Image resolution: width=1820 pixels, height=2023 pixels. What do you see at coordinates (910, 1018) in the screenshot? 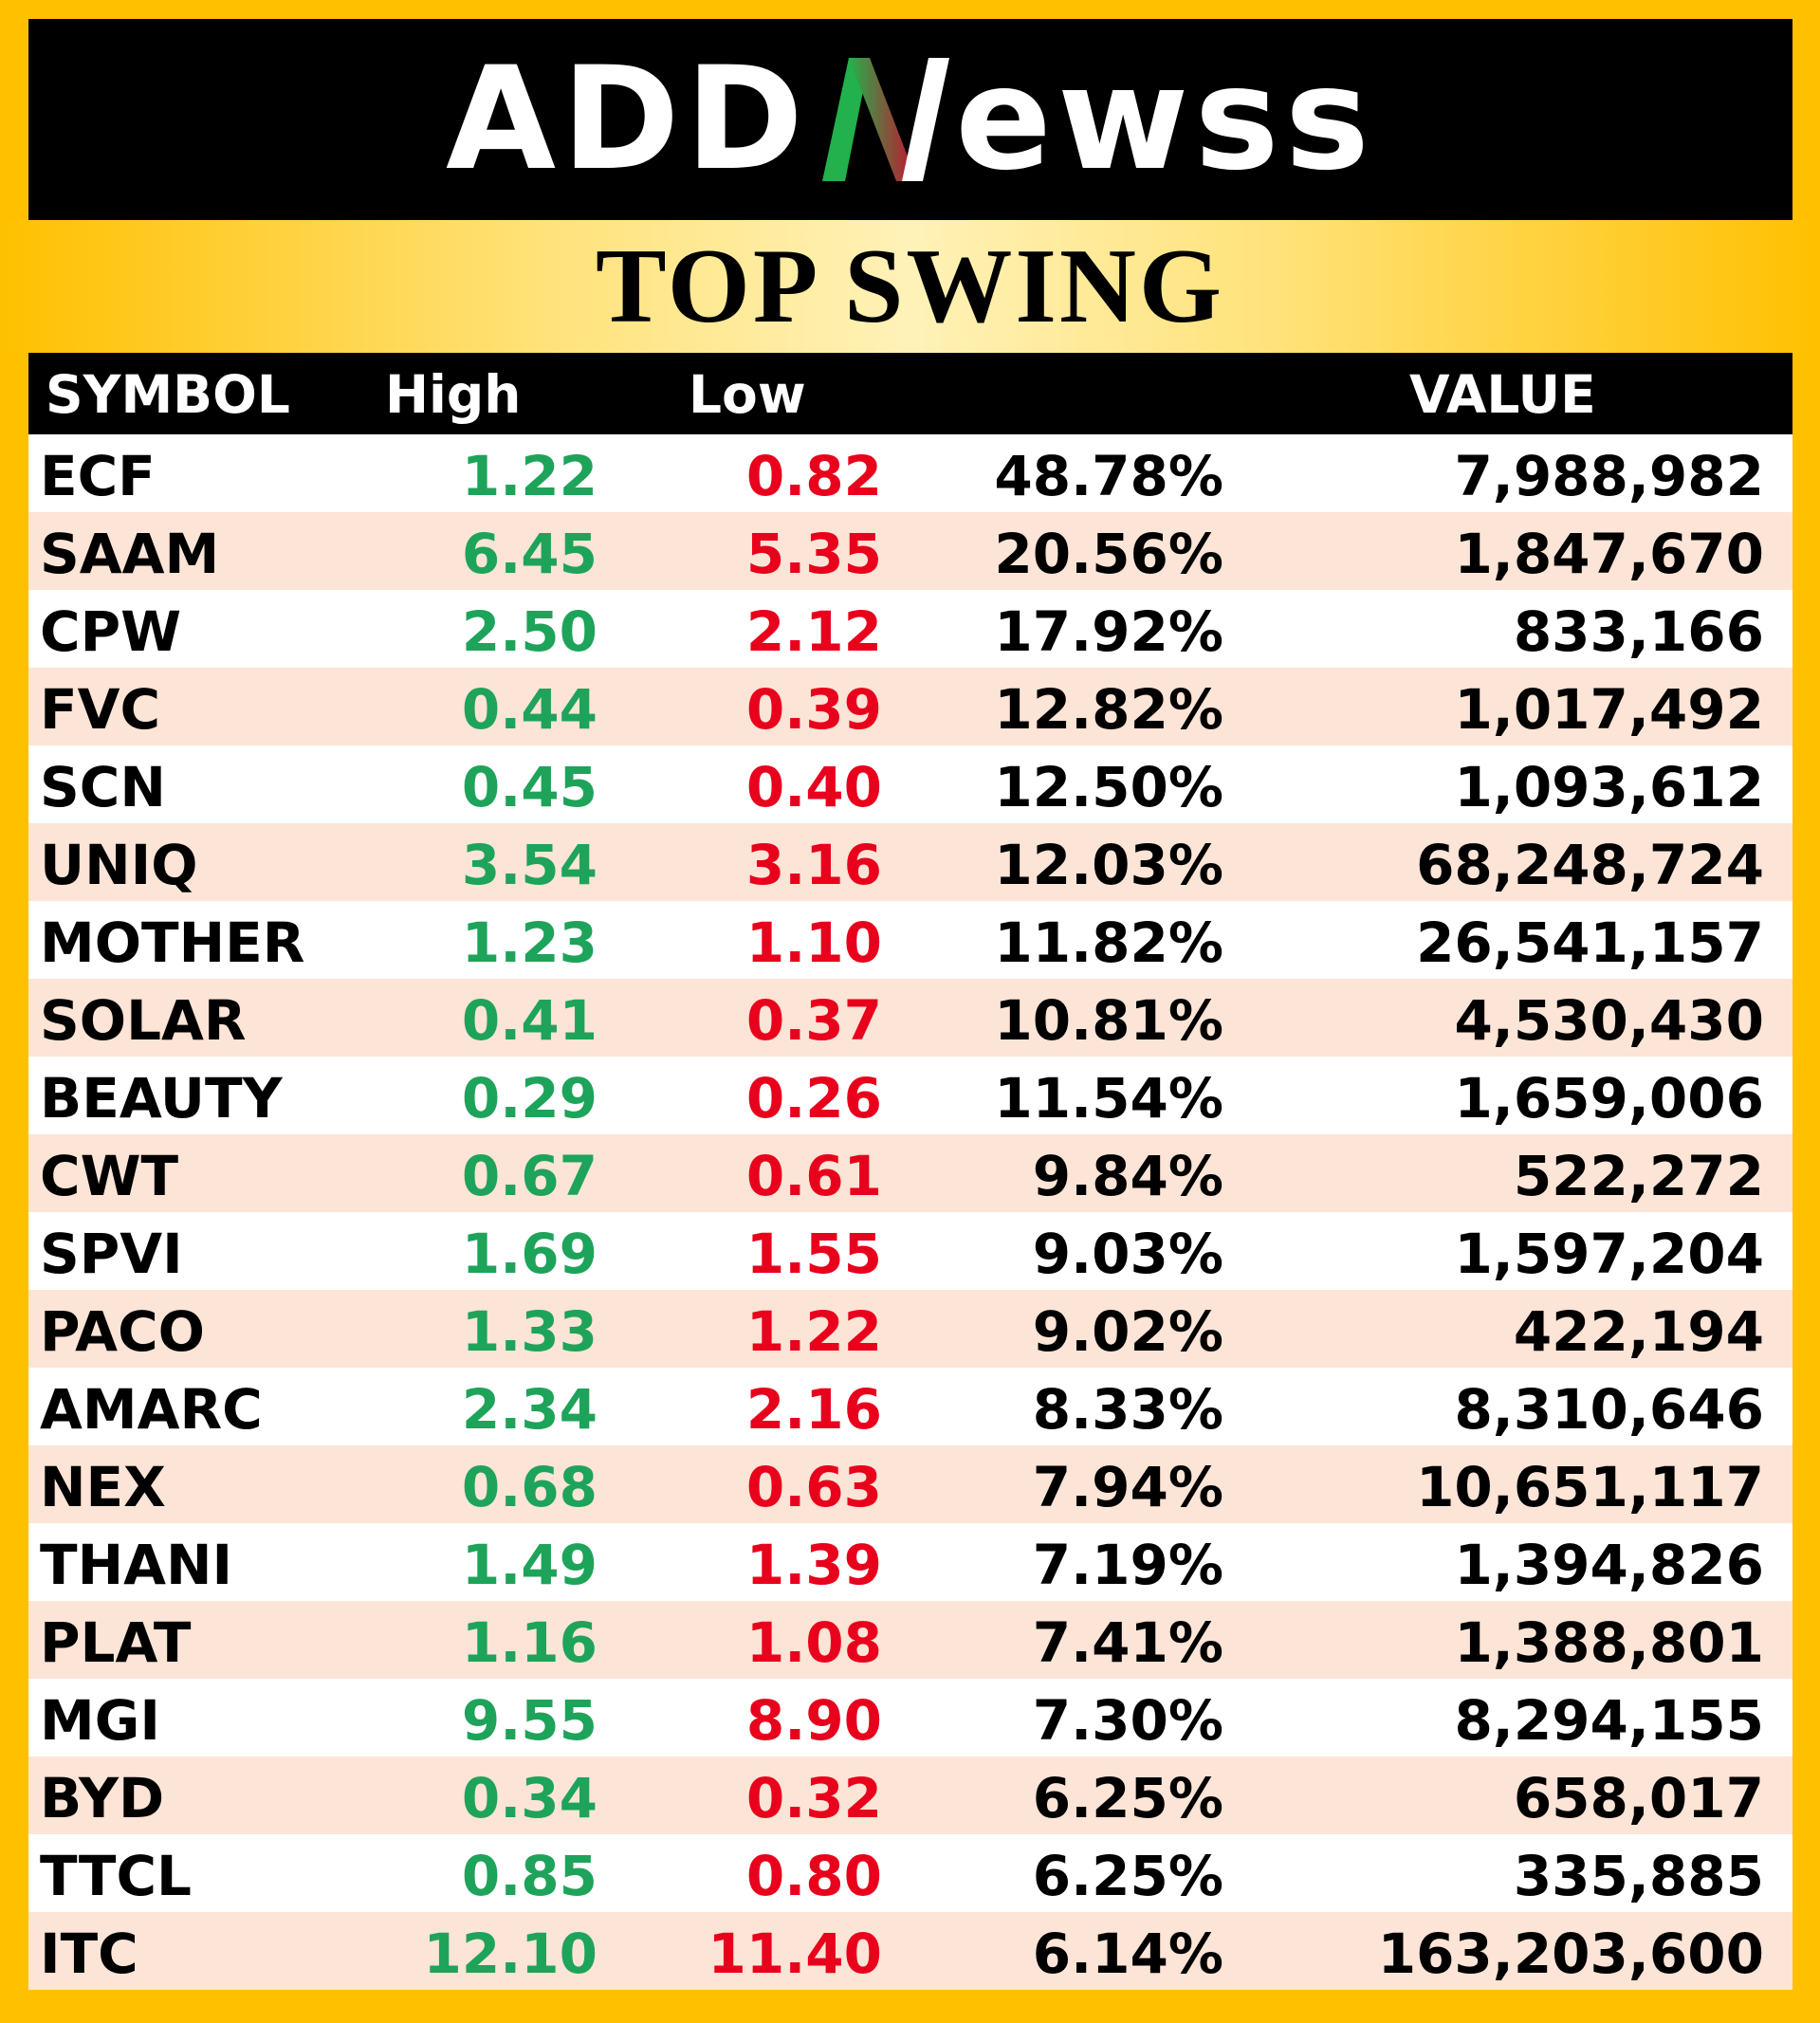
I see `table-row: SOLAR 0.41 0.37 10.81% 4,530,430` at bounding box center [910, 1018].